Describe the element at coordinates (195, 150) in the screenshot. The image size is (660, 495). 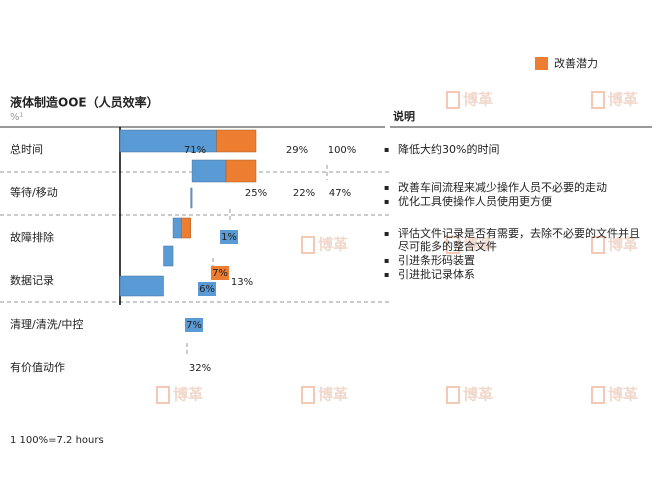
I see `data-label: 71%` at that location.